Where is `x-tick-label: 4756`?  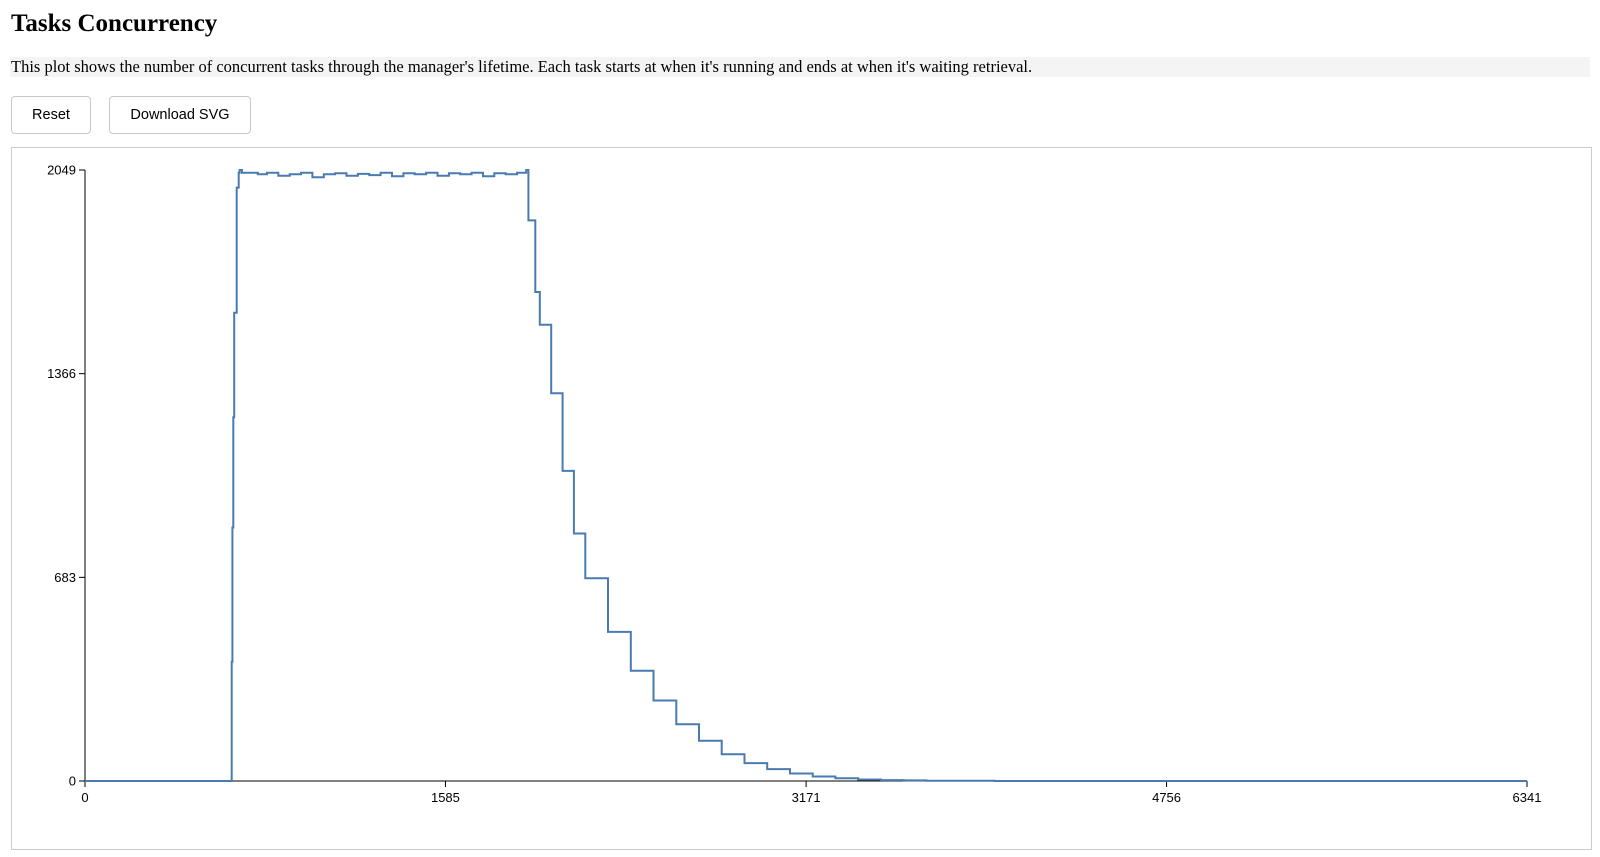 x-tick-label: 4756 is located at coordinates (1166, 797).